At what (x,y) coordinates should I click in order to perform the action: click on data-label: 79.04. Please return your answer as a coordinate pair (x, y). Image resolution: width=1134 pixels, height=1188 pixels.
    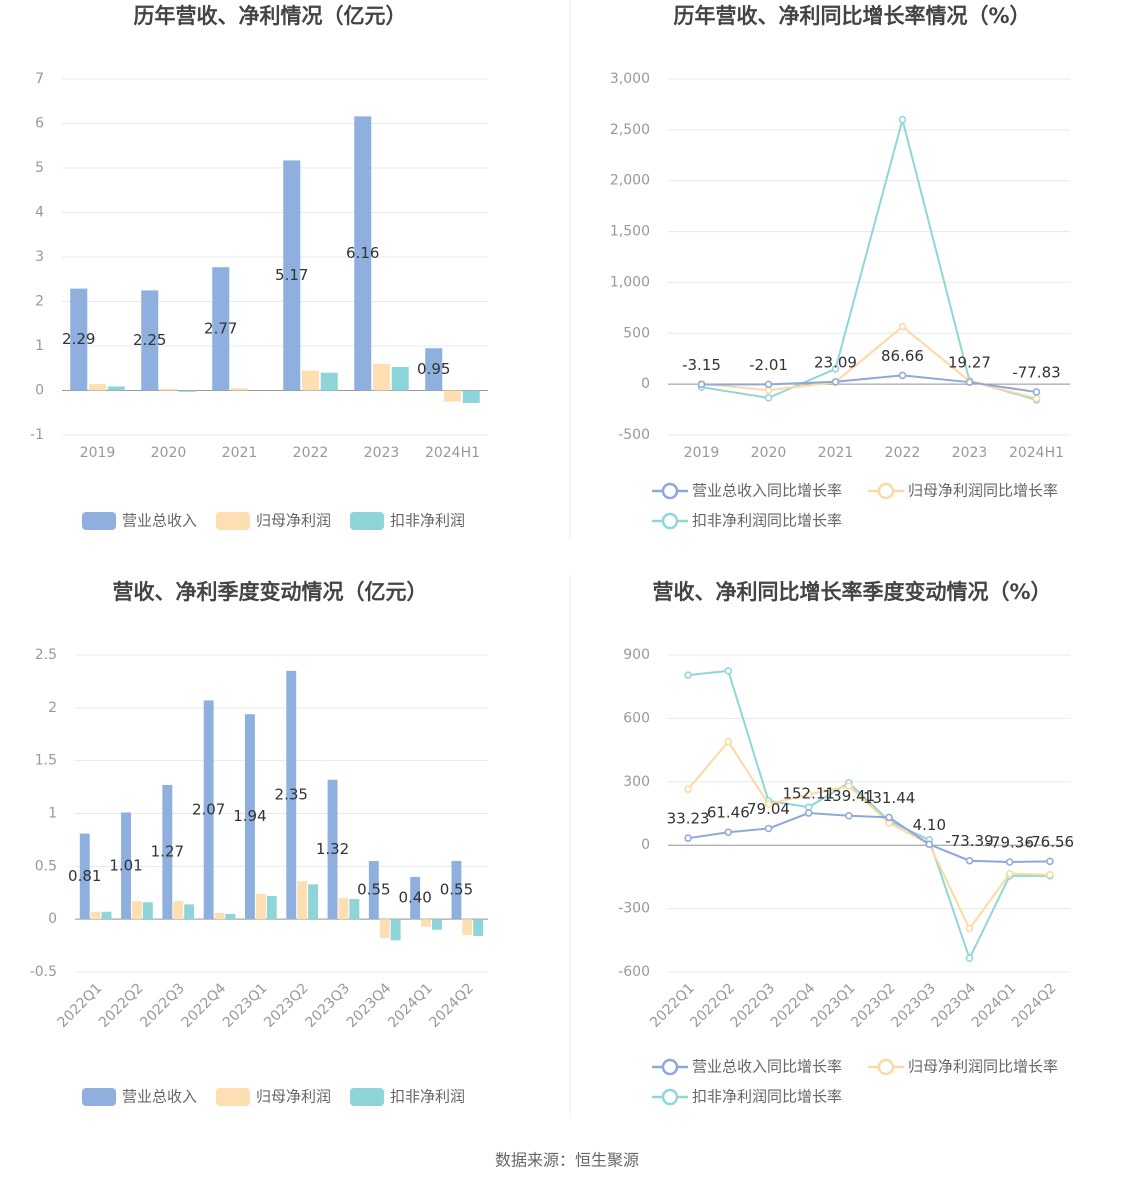
    Looking at the image, I should click on (768, 809).